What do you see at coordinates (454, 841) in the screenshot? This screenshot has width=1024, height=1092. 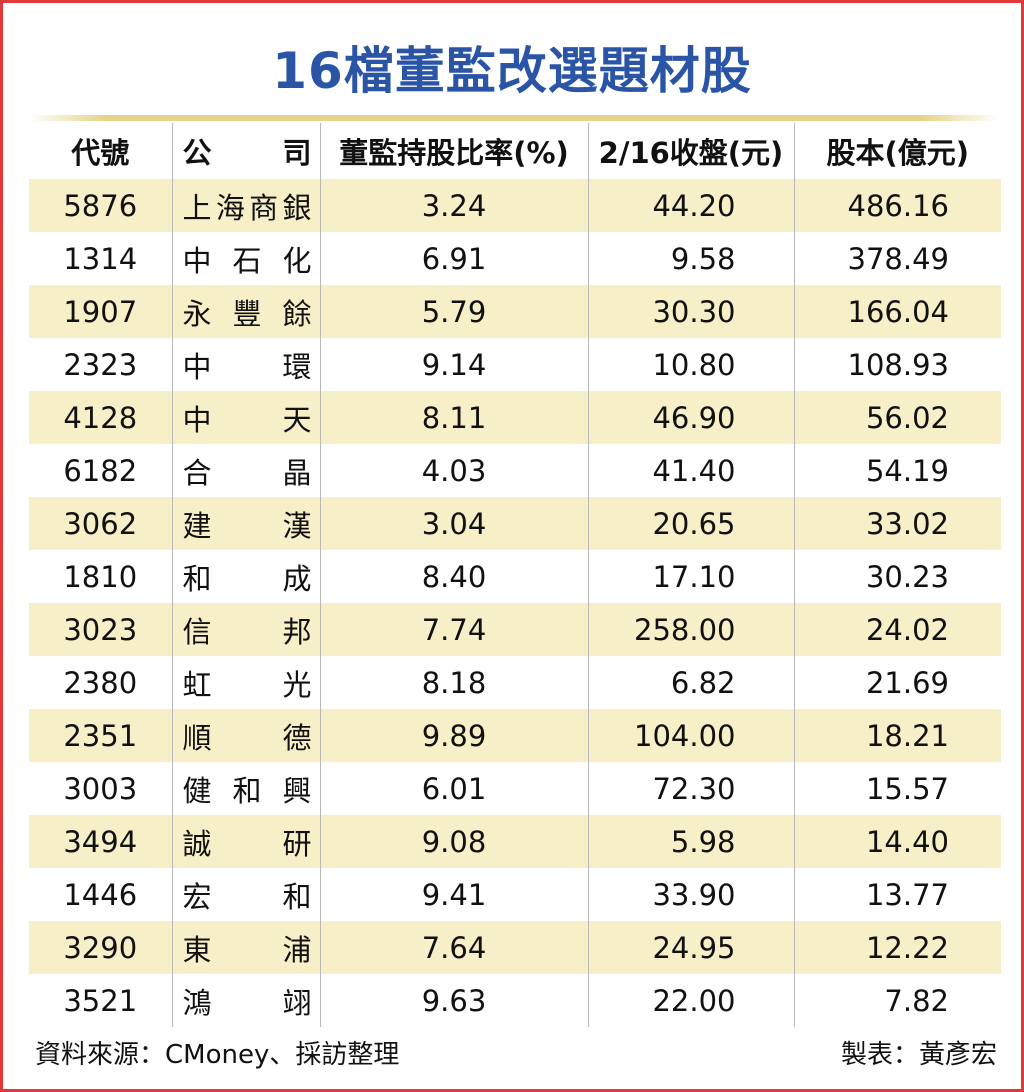 I see `holding-ratio: 9.08` at bounding box center [454, 841].